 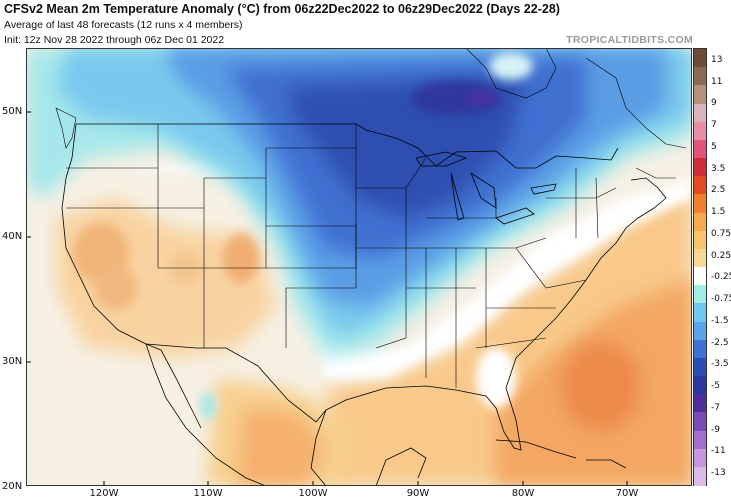 What do you see at coordinates (720, 342) in the screenshot?
I see `colorbar-tick-label: -2.5` at bounding box center [720, 342].